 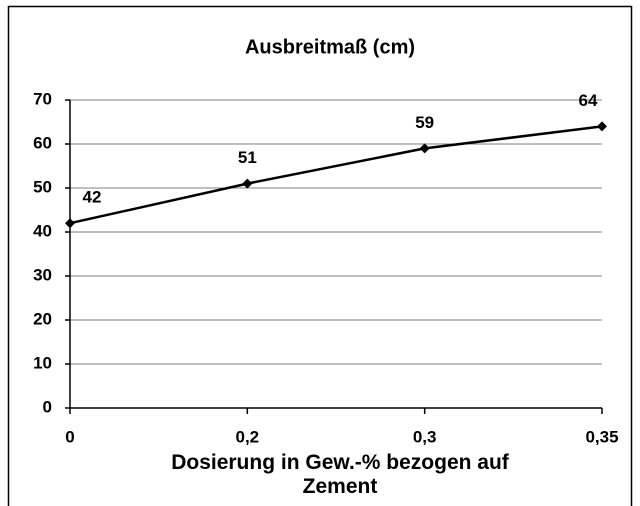 What do you see at coordinates (42, 142) in the screenshot?
I see `y-tick-label: 60` at bounding box center [42, 142].